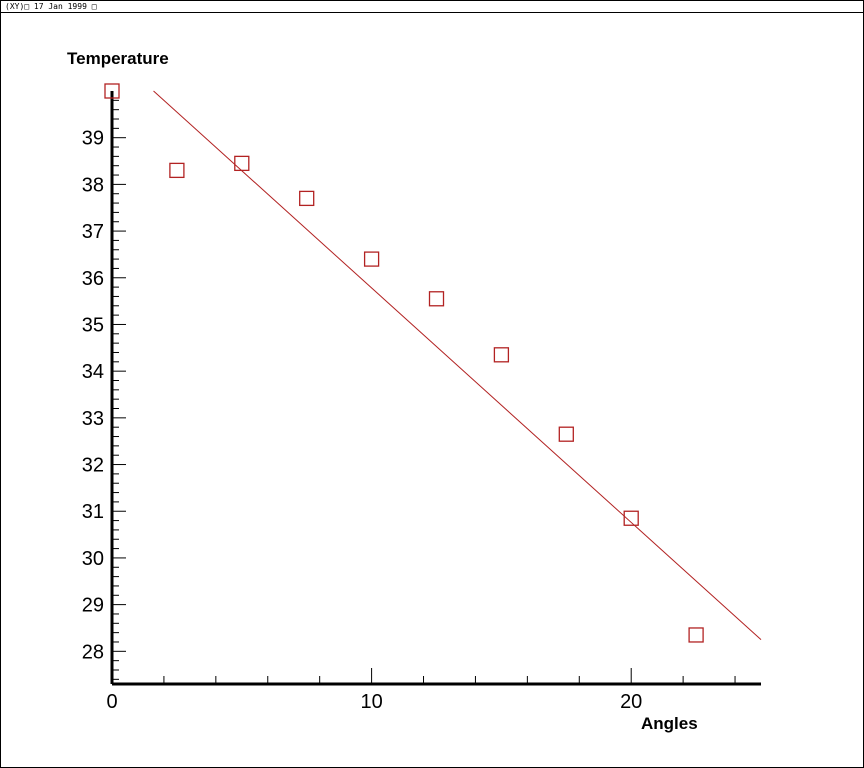  What do you see at coordinates (93, 559) in the screenshot?
I see `y-tick-label: 30` at bounding box center [93, 559].